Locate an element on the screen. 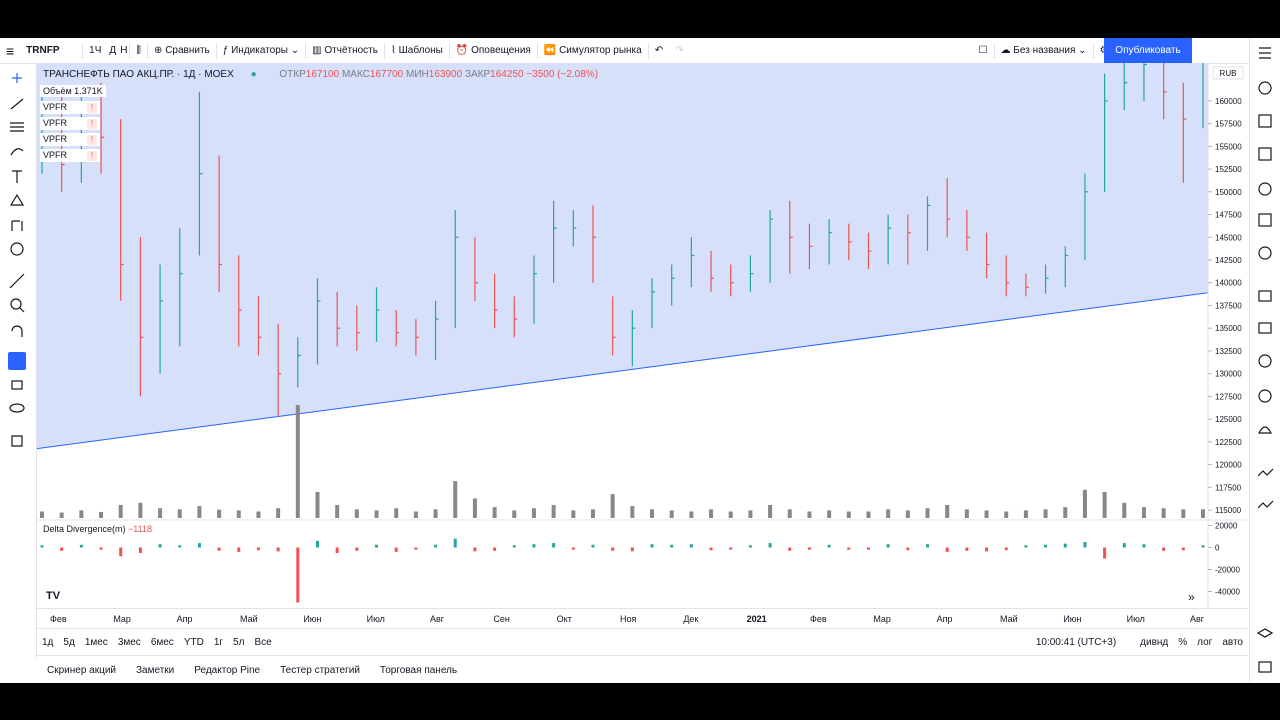 Image resolution: width=1280 pixels, height=720 pixels. interval: Д is located at coordinates (113, 50).